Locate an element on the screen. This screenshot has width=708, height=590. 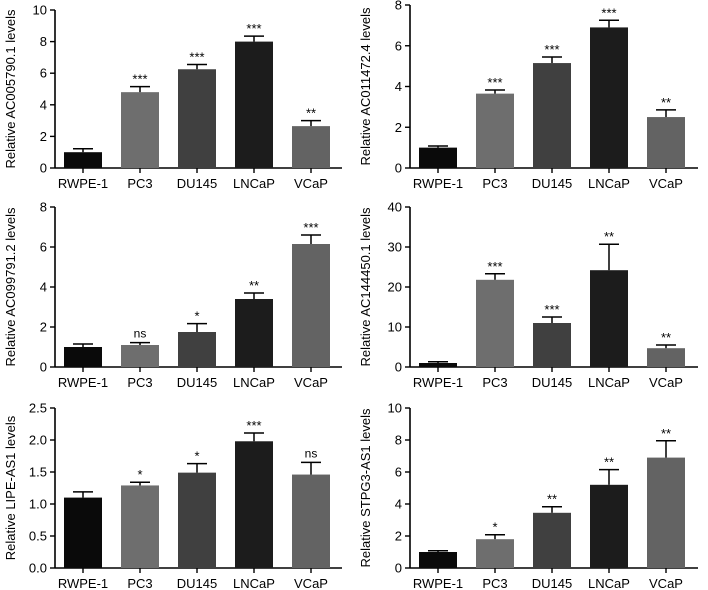
y-axis-title: Relative AC099791.2 levels is located at coordinates (10, 286).